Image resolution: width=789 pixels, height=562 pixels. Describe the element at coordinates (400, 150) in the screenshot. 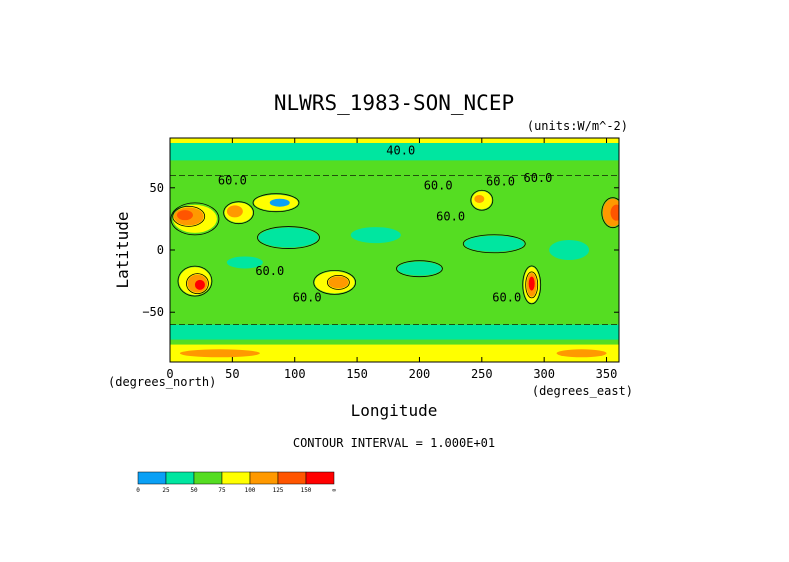

I see `contour-label: 40.0` at that location.